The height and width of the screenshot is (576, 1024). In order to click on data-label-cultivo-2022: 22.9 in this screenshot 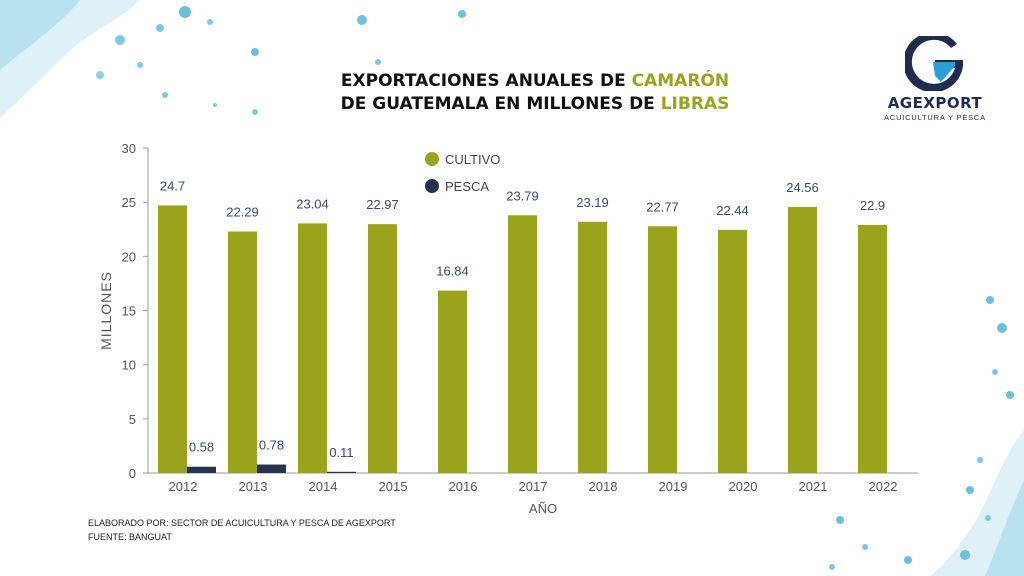, I will do `click(872, 205)`.